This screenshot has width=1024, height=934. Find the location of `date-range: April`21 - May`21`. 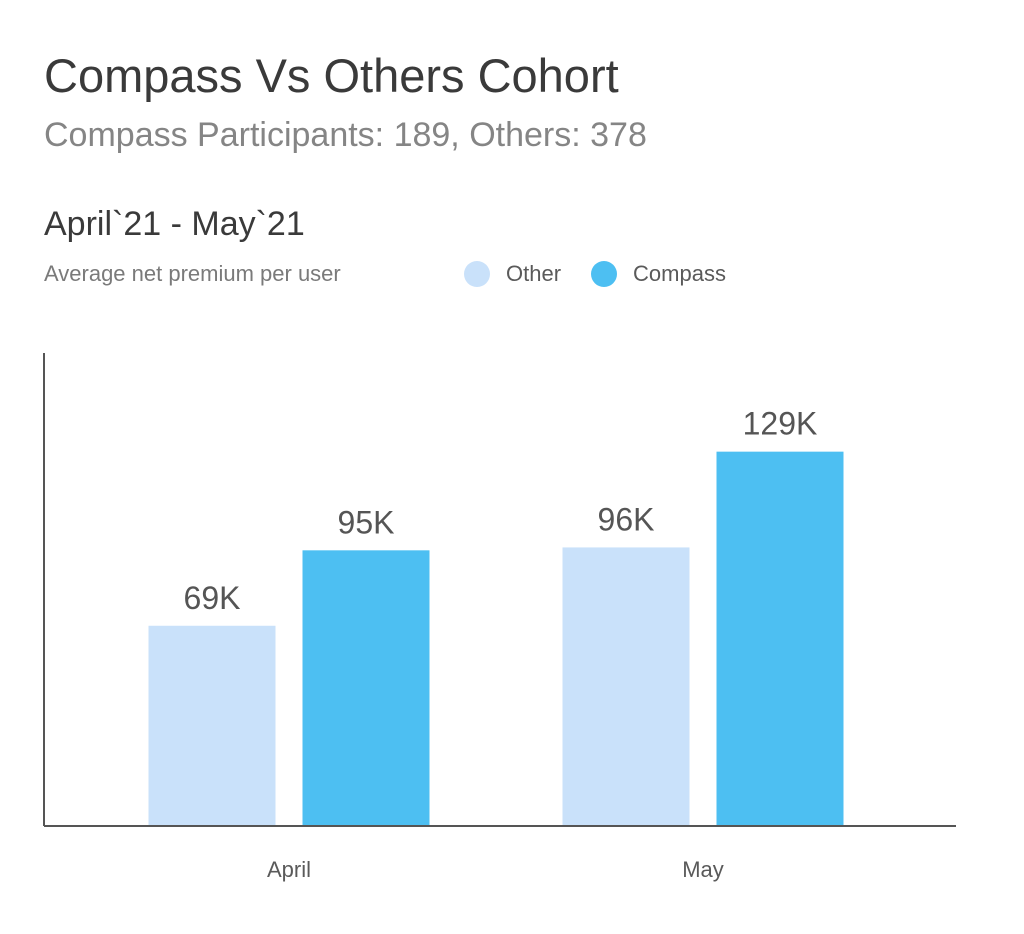

date-range: April`21 - May`21 is located at coordinates (174, 224).